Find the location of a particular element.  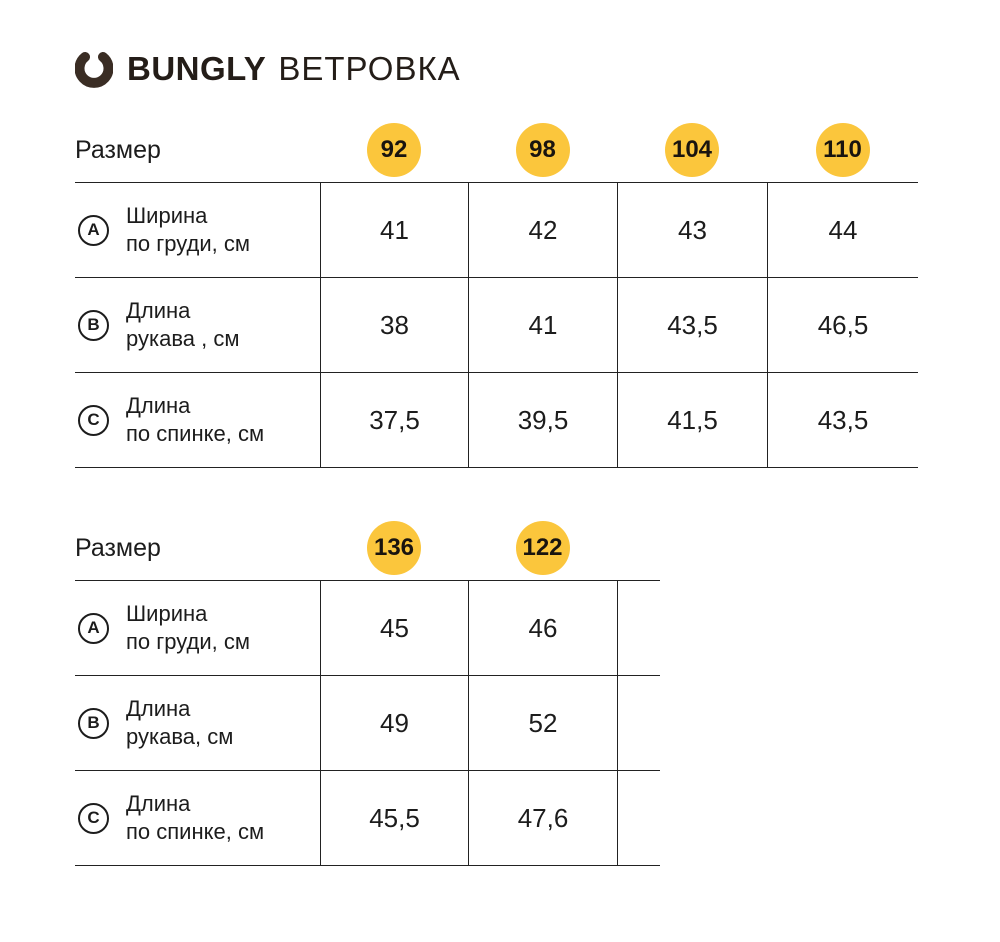

size-badge-122: 122 is located at coordinates (542, 548).